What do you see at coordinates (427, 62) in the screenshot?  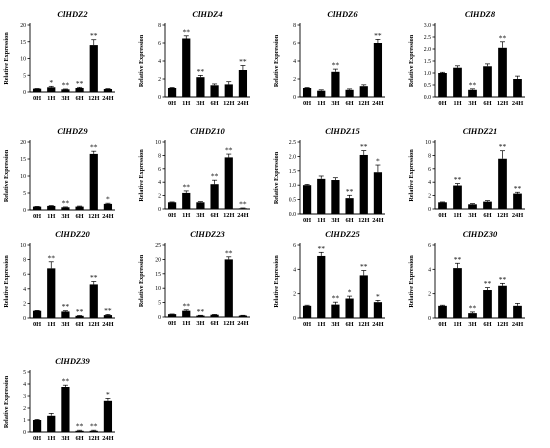 I see `y-tick-label: 1.5` at bounding box center [427, 62].